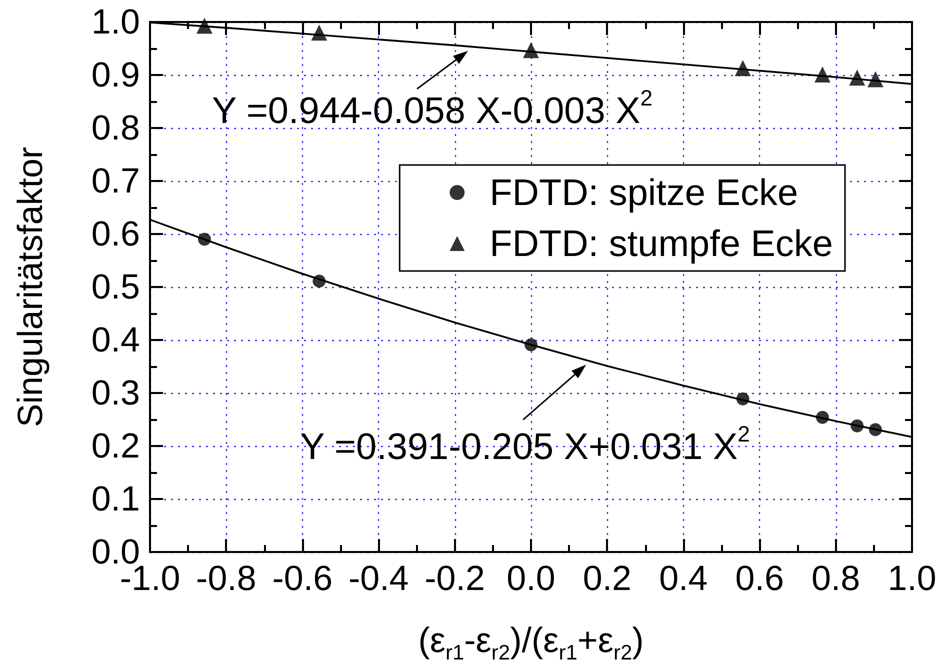 The height and width of the screenshot is (664, 940). What do you see at coordinates (115, 128) in the screenshot?
I see `y-tick-label: 0.8` at bounding box center [115, 128].